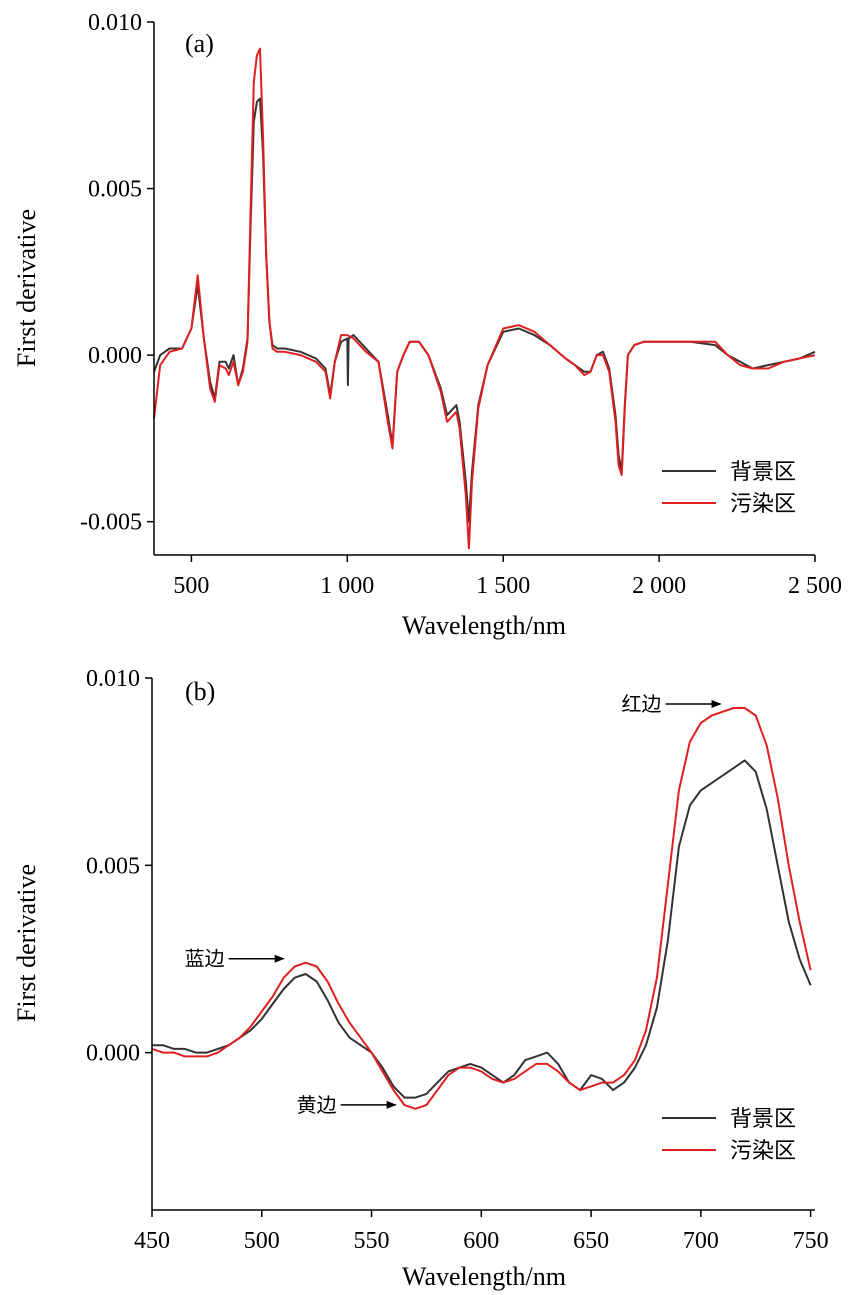  Describe the element at coordinates (199, 43) in the screenshot. I see `panel-a-label: (a)` at that location.